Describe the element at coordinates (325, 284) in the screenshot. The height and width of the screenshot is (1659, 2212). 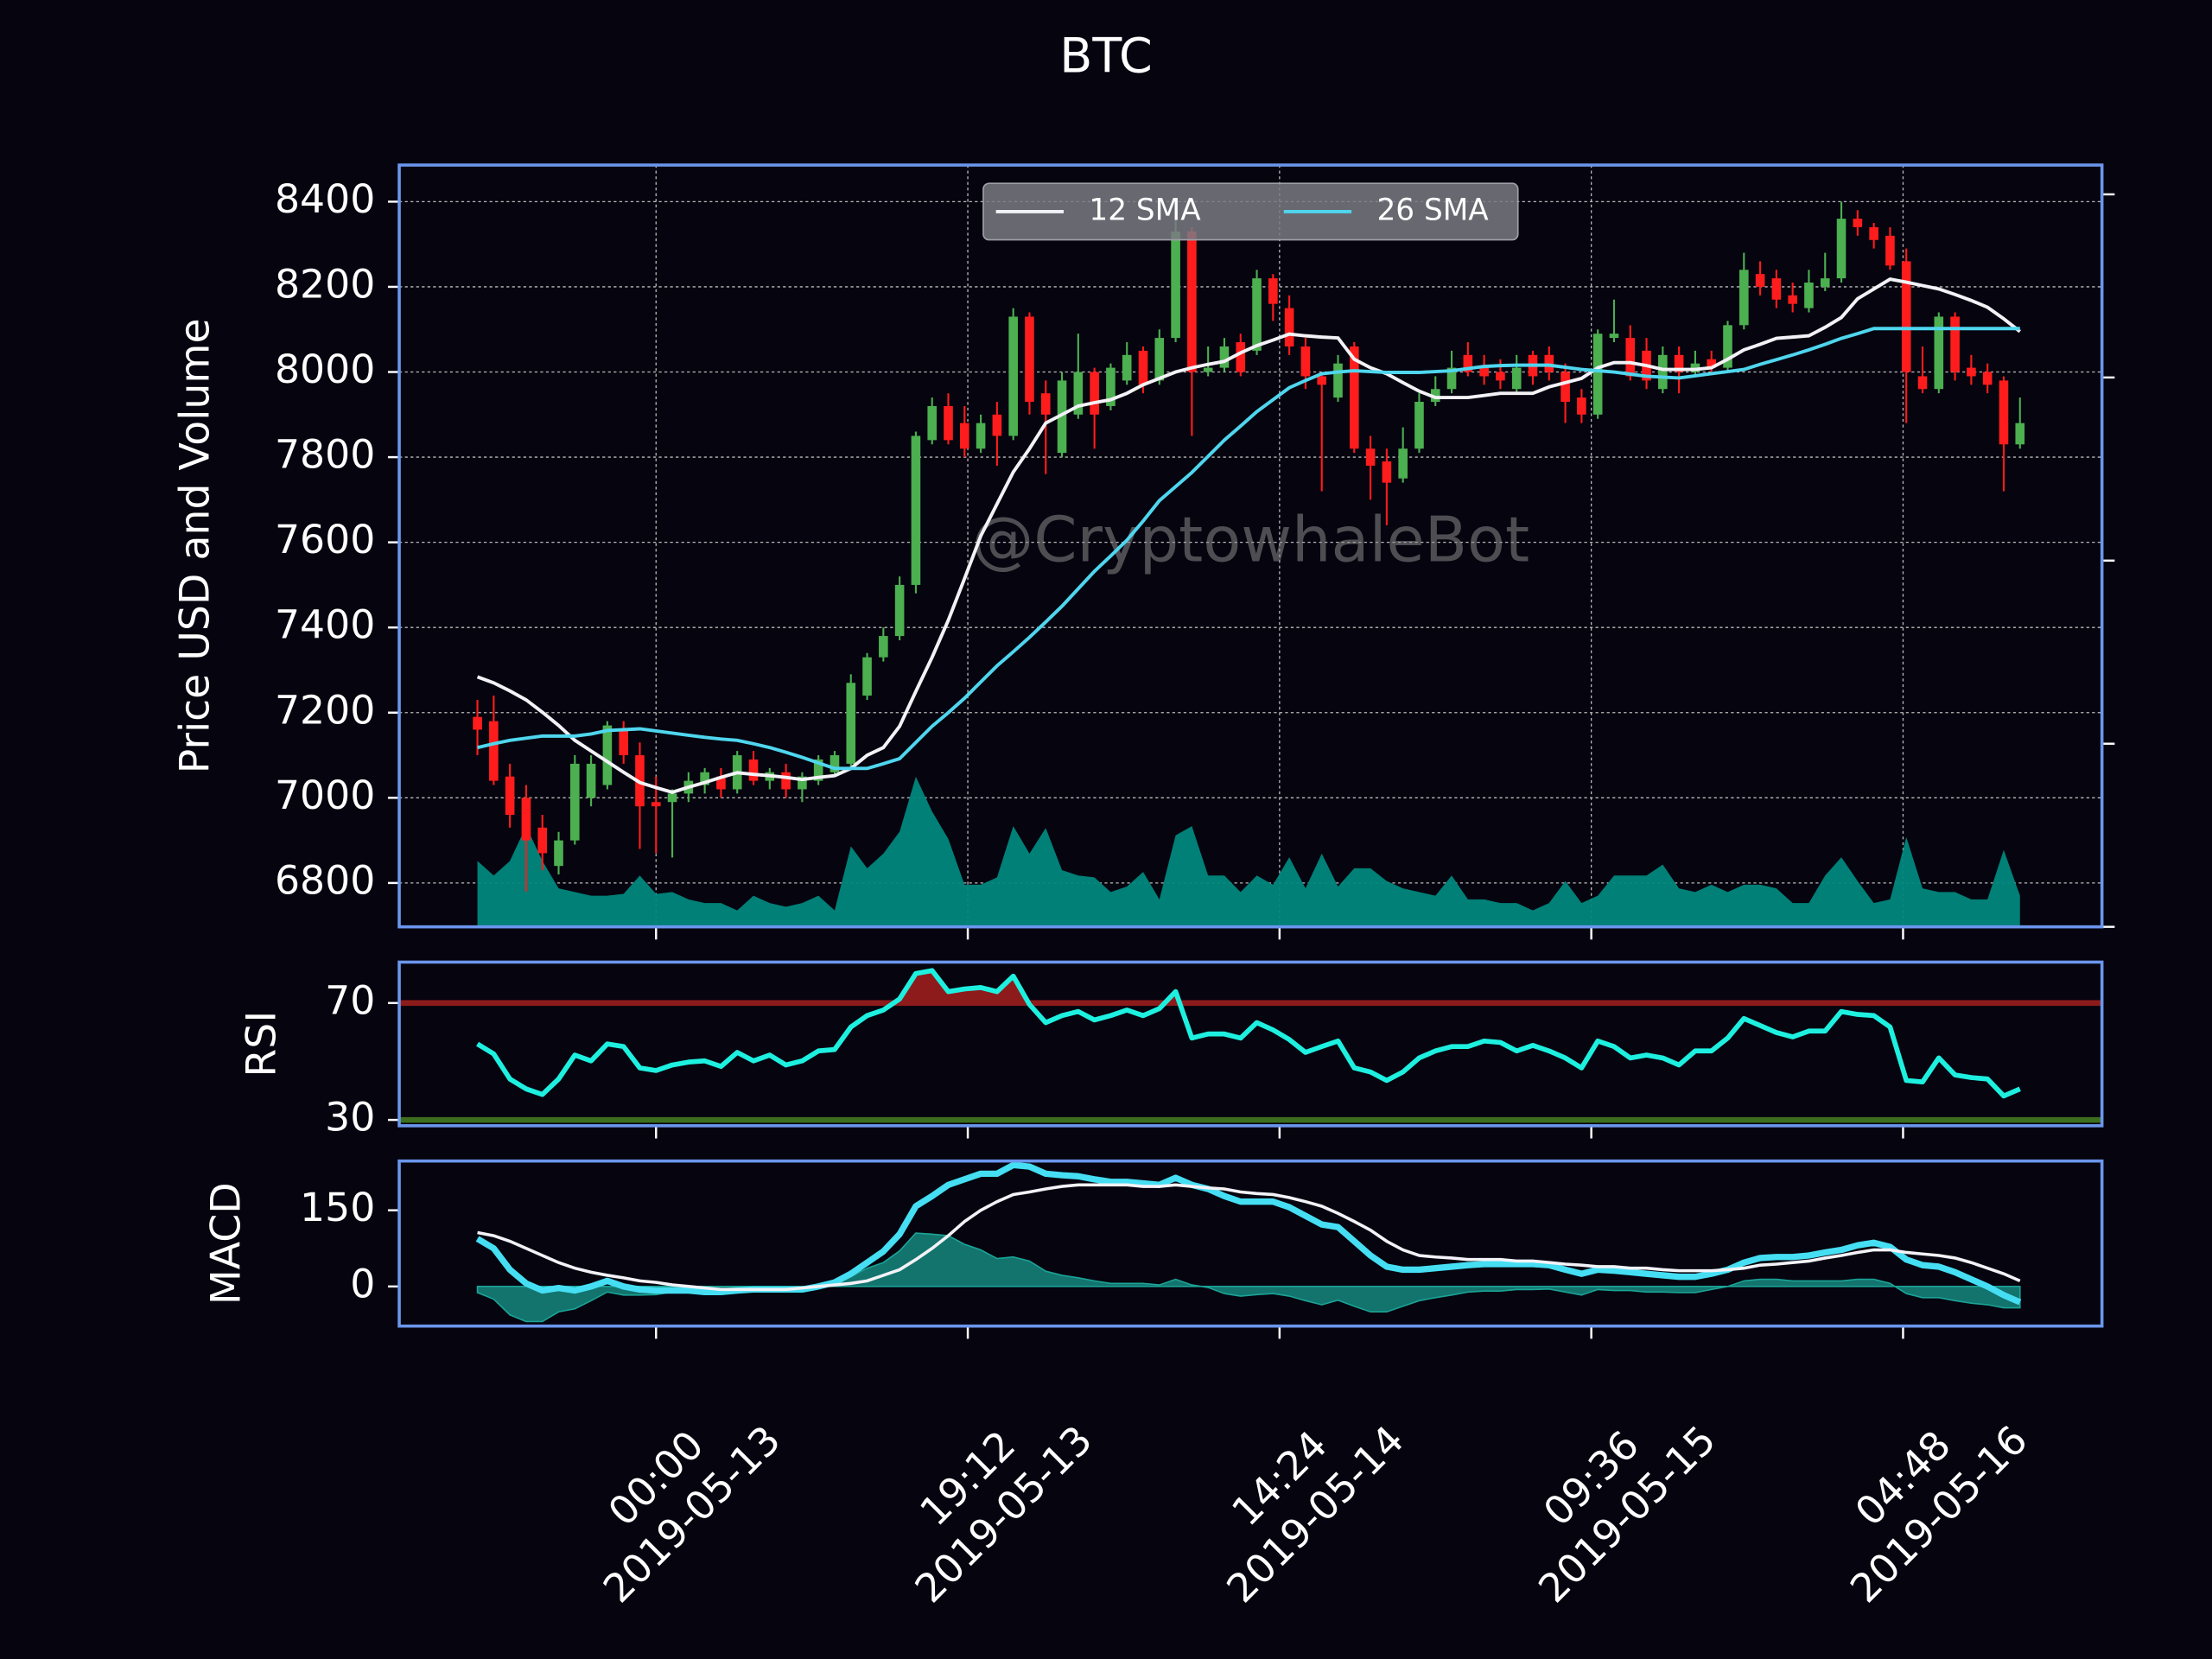
I see `y-tick-label: 8200` at that location.